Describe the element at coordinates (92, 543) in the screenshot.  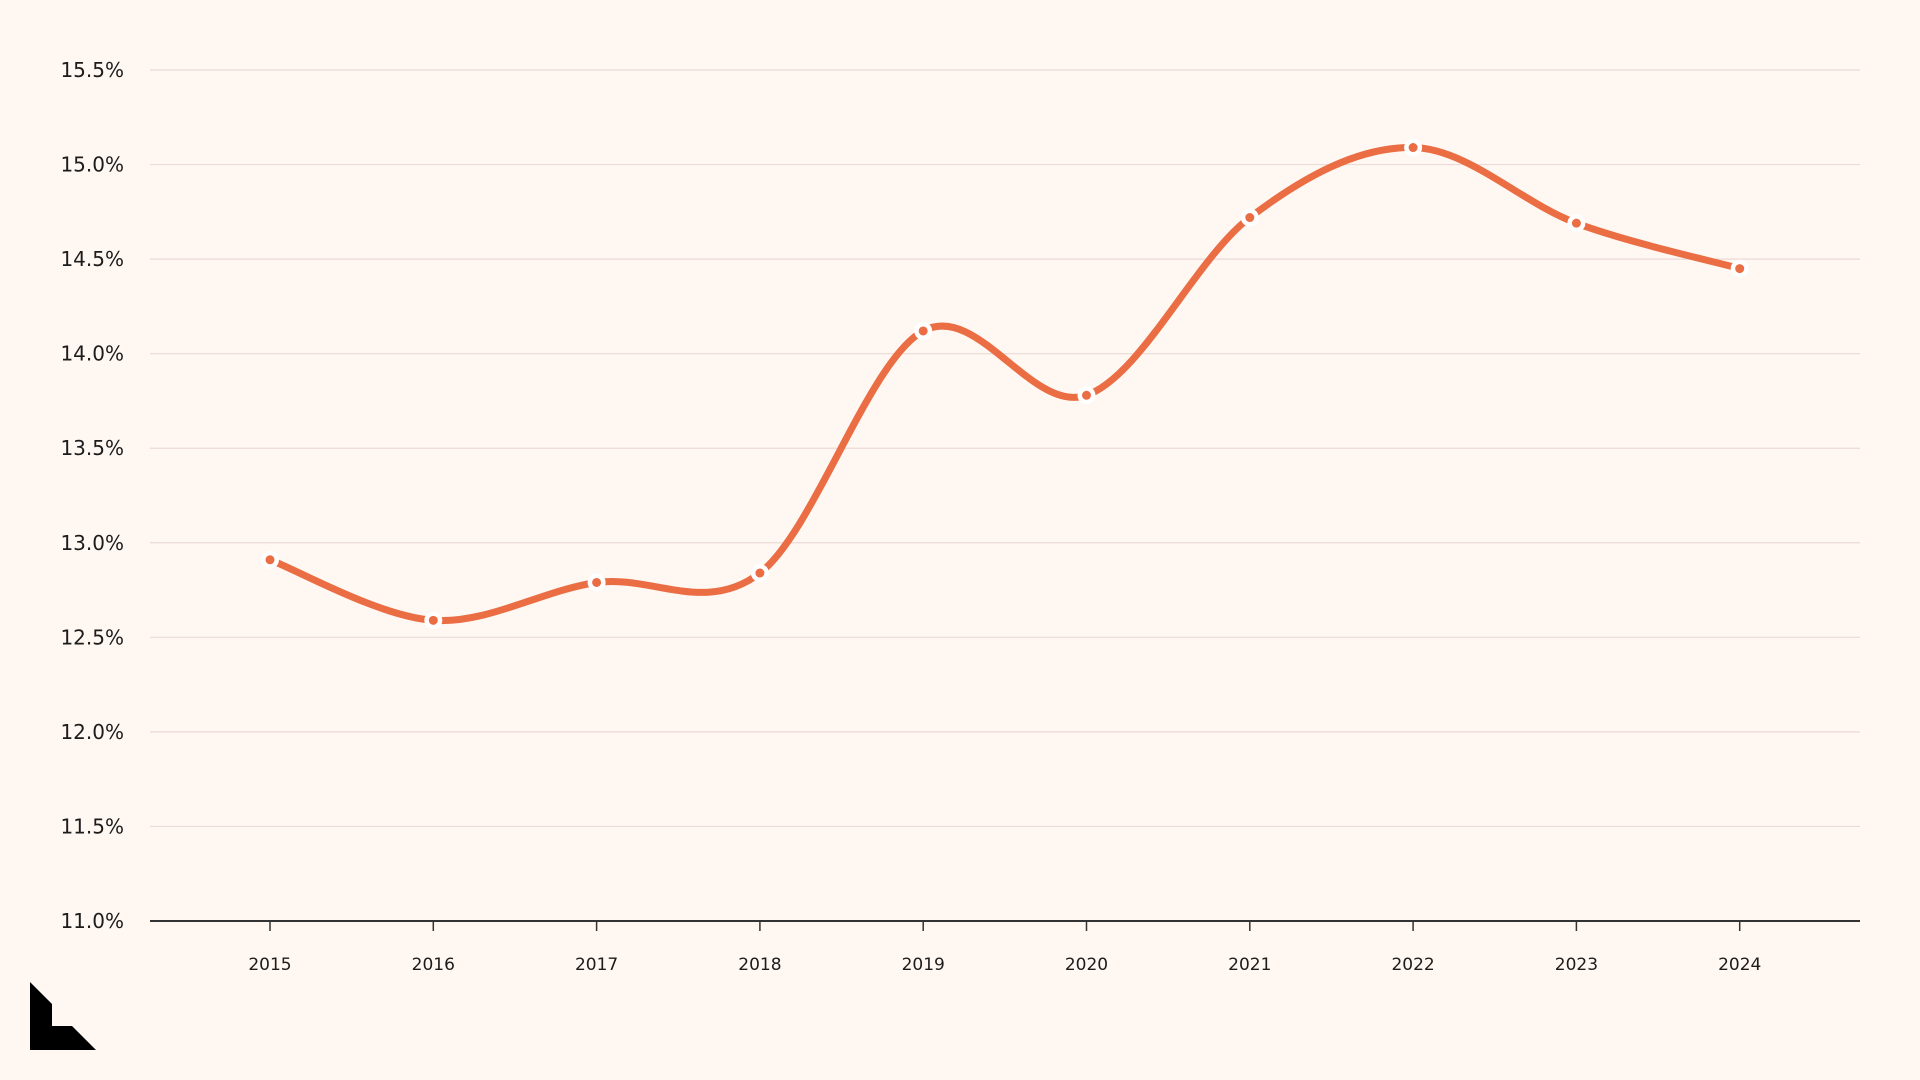
I see `y-tick-label: 13.0%` at that location.